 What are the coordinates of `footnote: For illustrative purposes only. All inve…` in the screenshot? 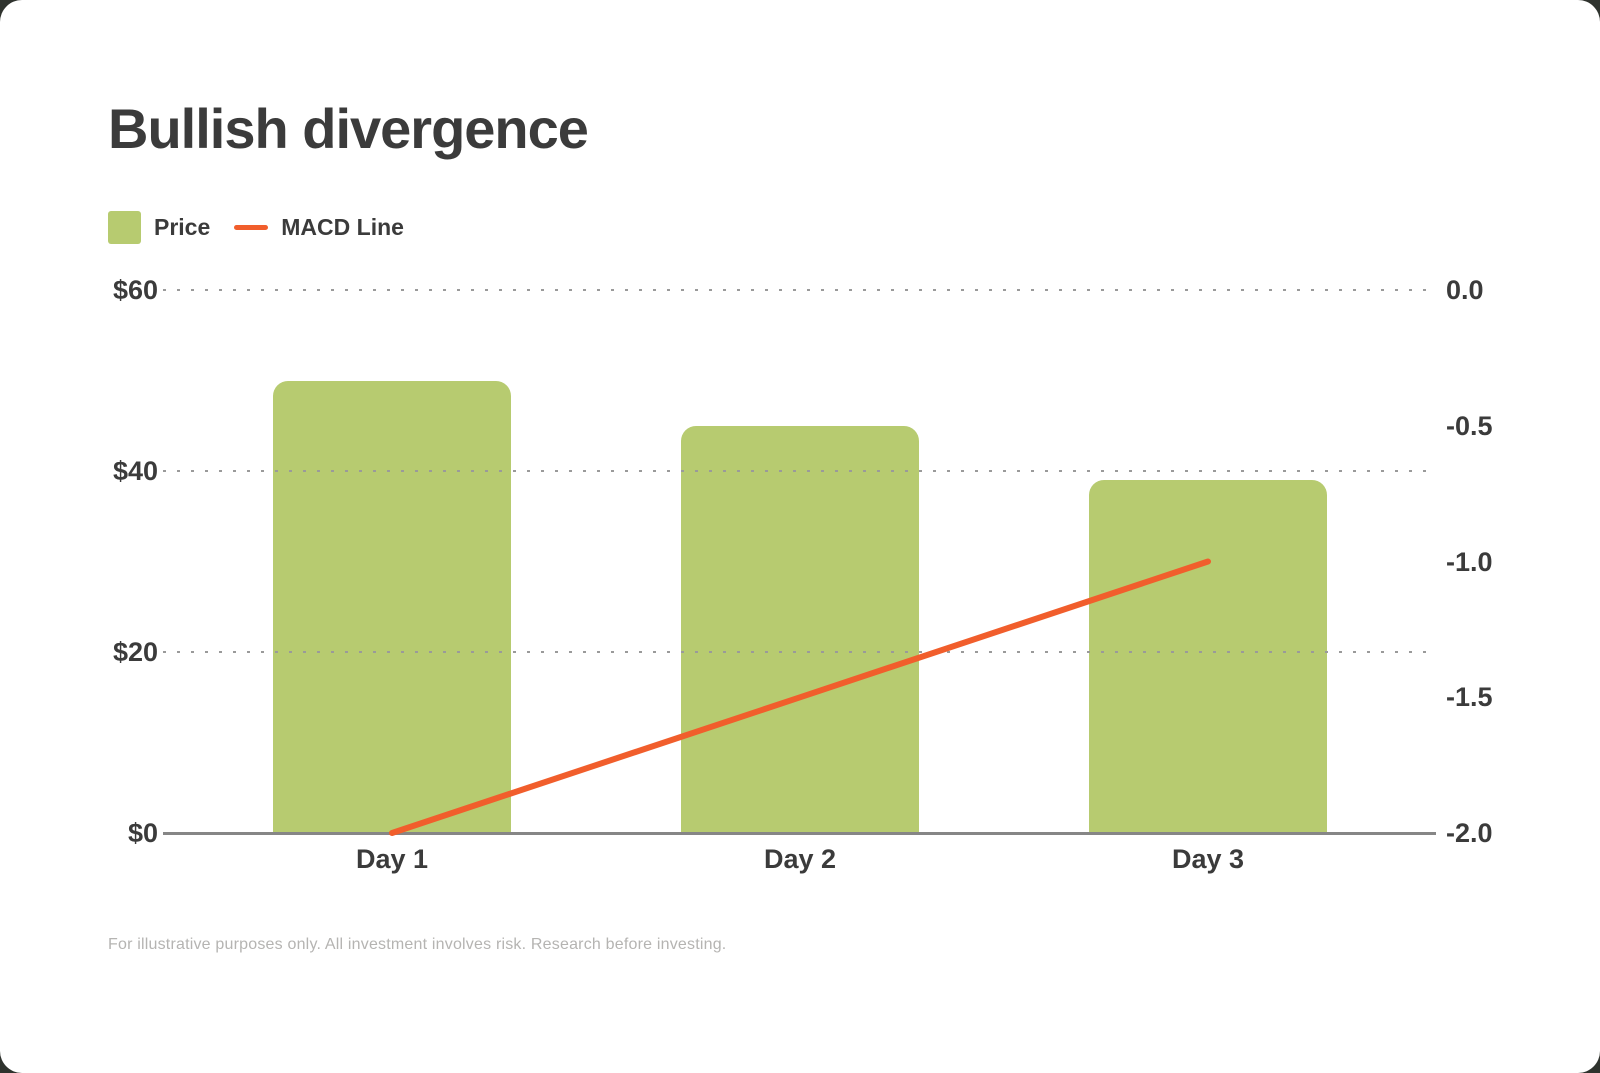 It's located at (417, 944).